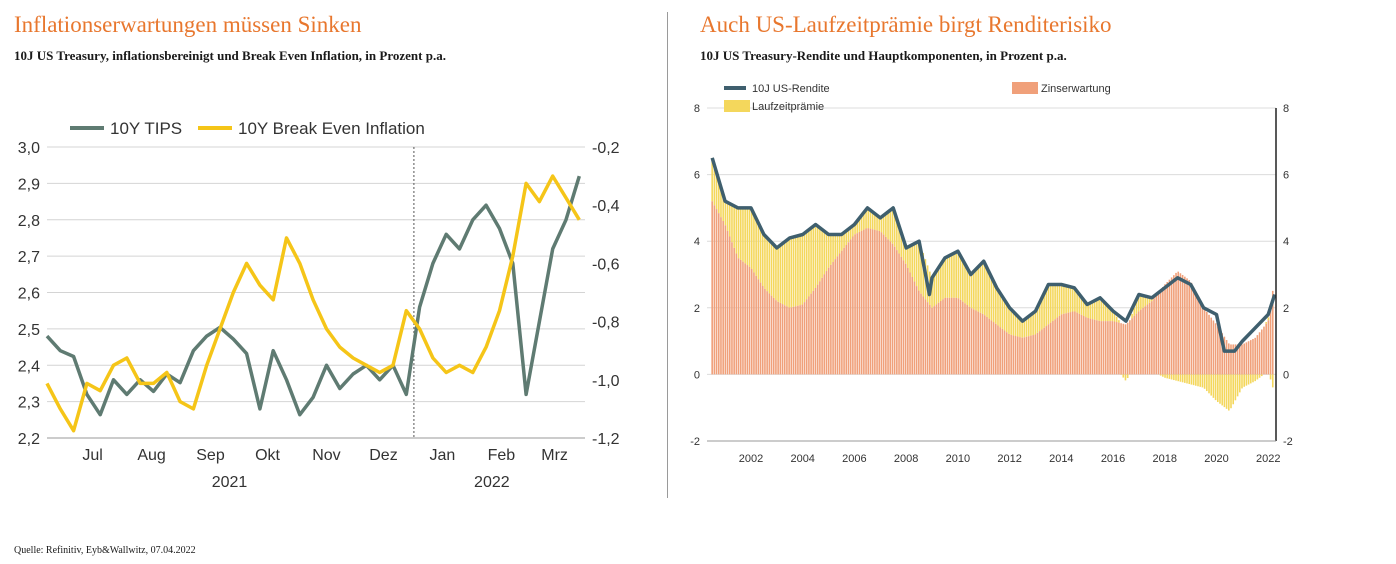 Image resolution: width=1396 pixels, height=564 pixels. I want to click on right-y-tick-label: 4, so click(697, 242).